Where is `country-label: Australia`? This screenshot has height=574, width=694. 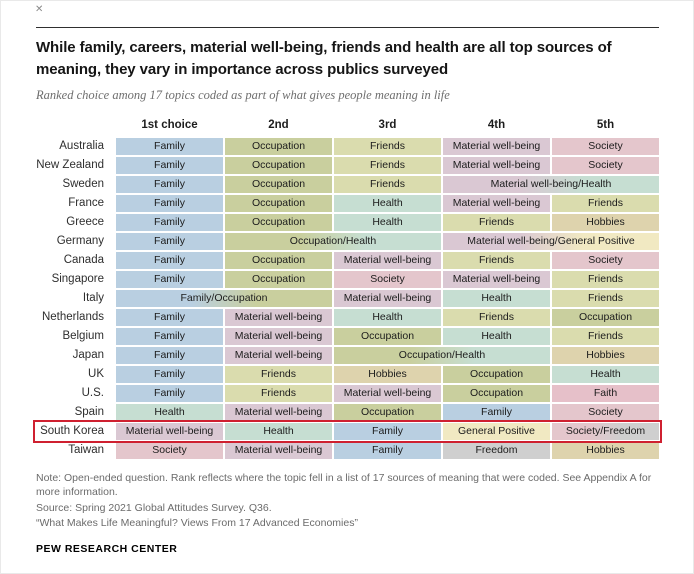 country-label: Australia is located at coordinates (81, 145).